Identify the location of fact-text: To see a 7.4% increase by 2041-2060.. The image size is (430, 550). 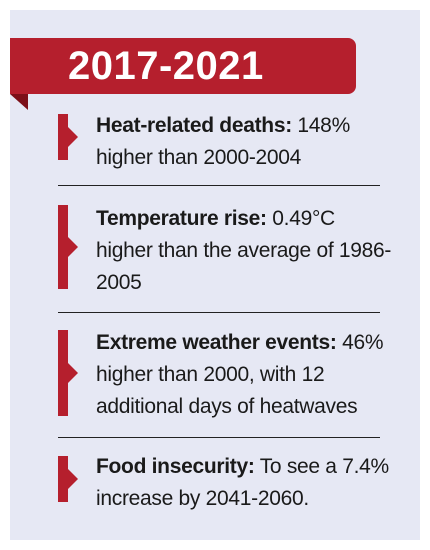
(242, 482).